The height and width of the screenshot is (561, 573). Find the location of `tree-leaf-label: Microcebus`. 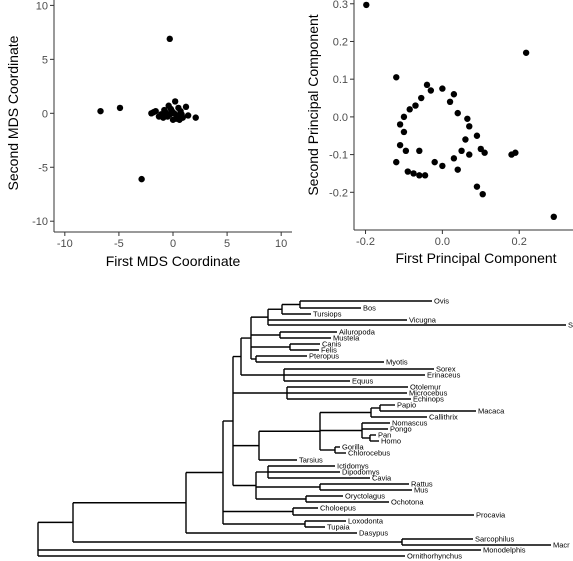

tree-leaf-label: Microcebus is located at coordinates (428, 393).